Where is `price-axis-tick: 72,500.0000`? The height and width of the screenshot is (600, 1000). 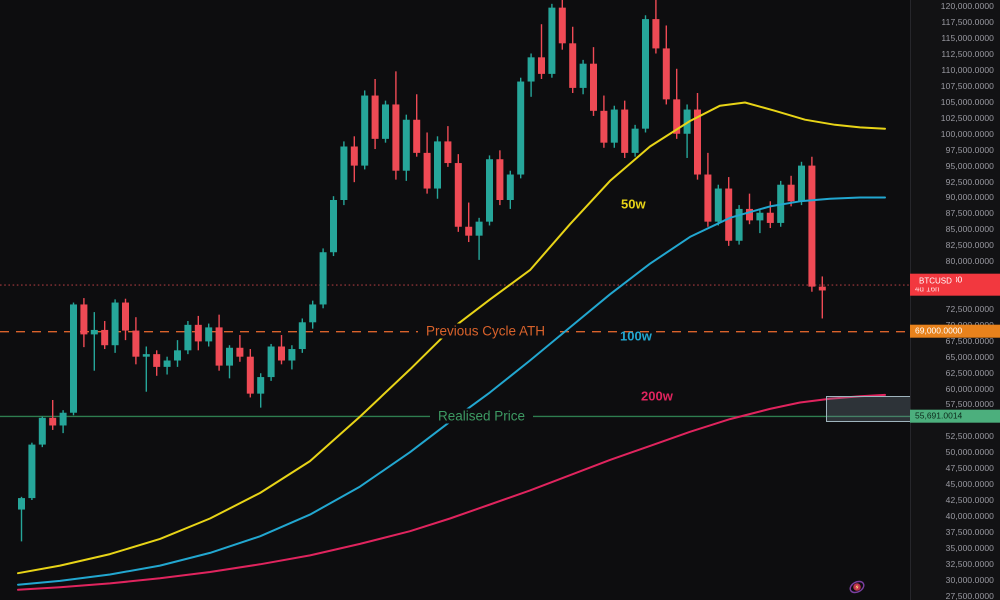
price-axis-tick: 72,500.0000 is located at coordinates (969, 308).